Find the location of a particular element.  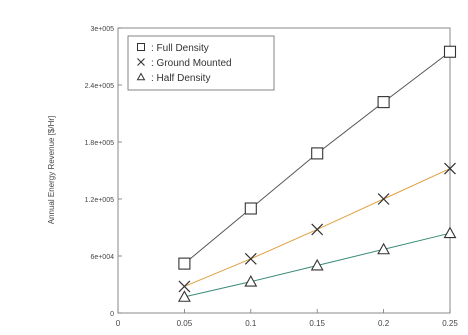

y-tick-label: 6e+004 is located at coordinates (102, 257).